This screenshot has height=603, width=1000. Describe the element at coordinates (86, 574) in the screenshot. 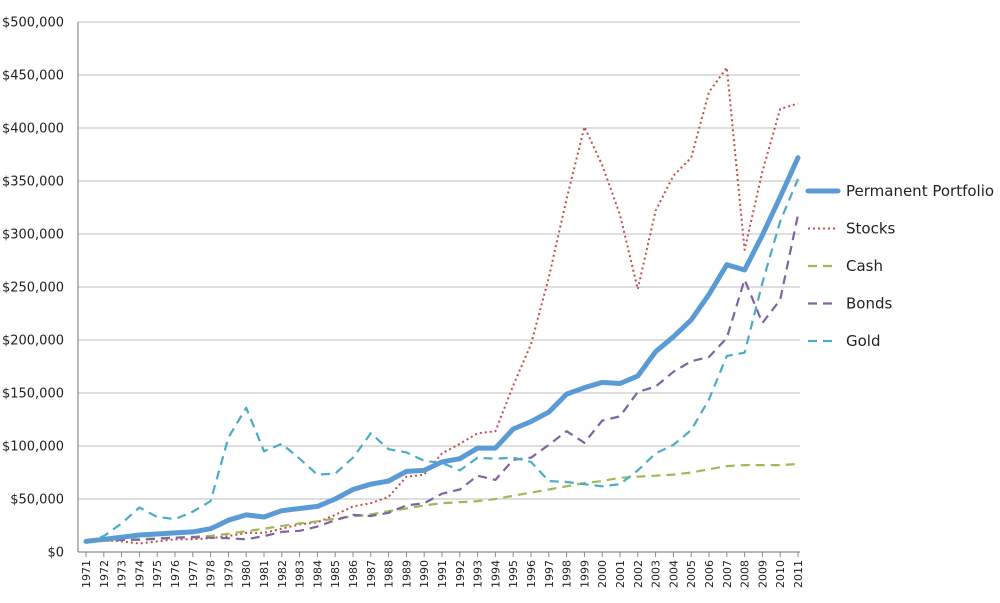

I see `x-tick-label: 1971` at that location.